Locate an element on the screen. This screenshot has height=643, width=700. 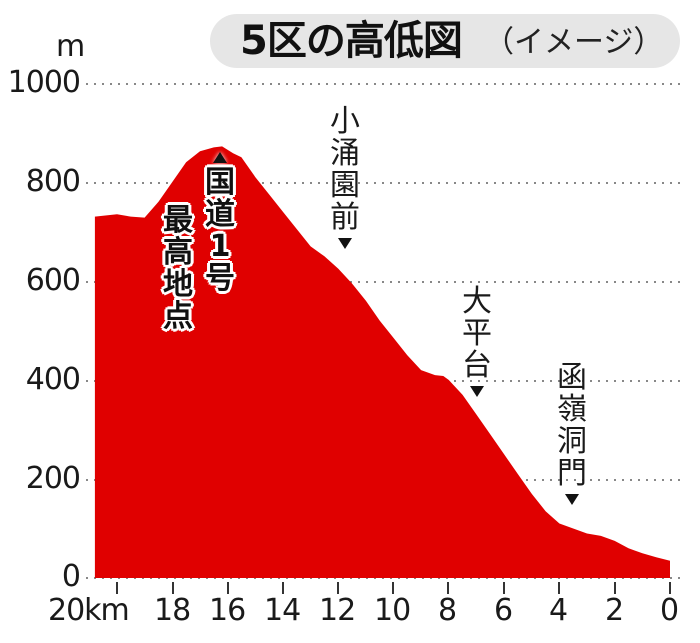
y-tick-1000: 1000 is located at coordinates (44, 82).